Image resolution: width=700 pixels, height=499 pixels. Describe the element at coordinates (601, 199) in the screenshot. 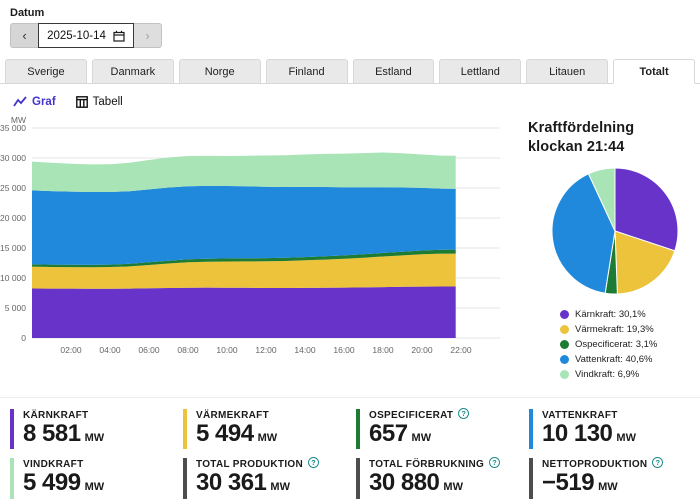

I see `pie-slice-vindkraft` at that location.